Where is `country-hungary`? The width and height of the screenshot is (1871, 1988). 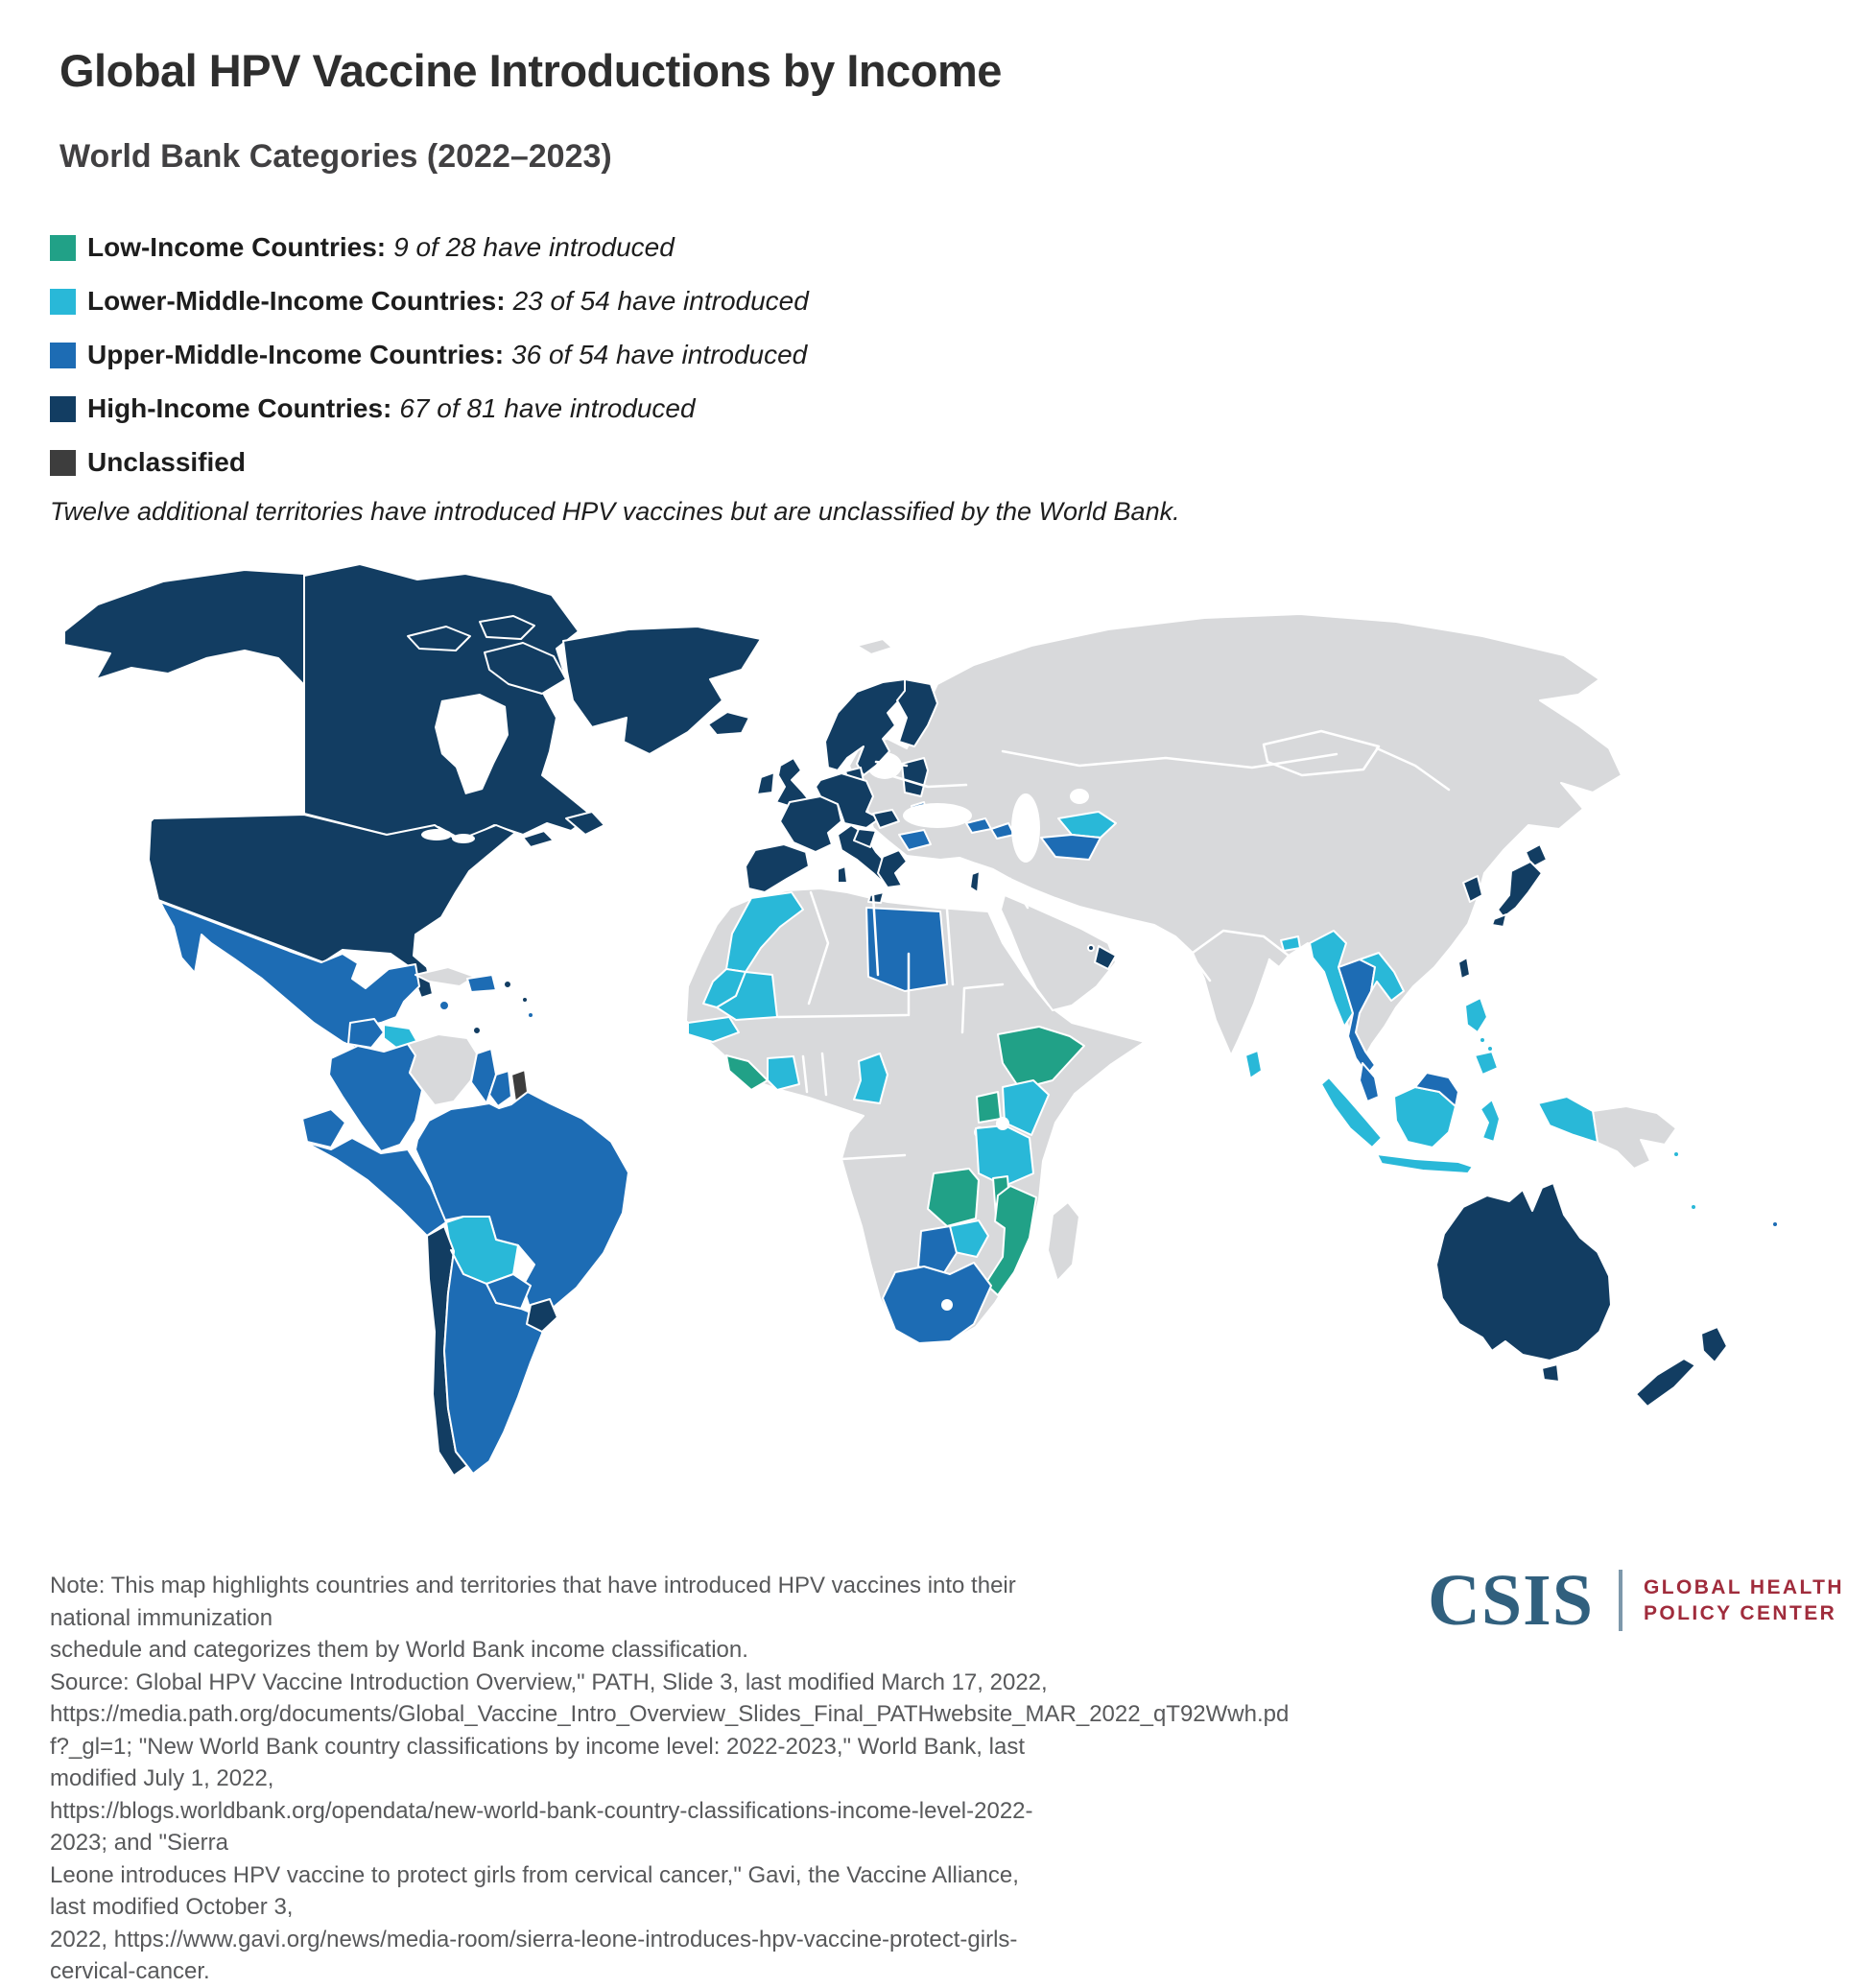 country-hungary is located at coordinates (886, 819).